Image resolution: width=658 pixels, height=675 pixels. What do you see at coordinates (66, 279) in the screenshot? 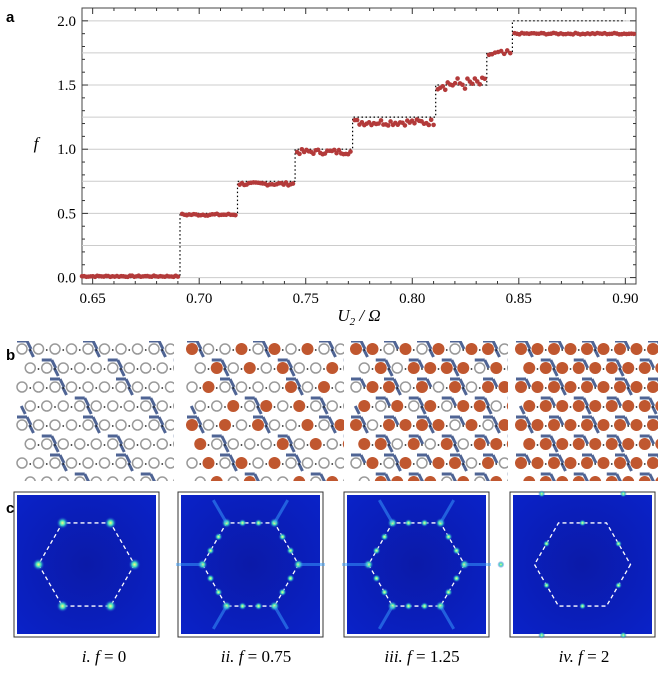
I see `y-tick-label: 0.0` at bounding box center [66, 279].